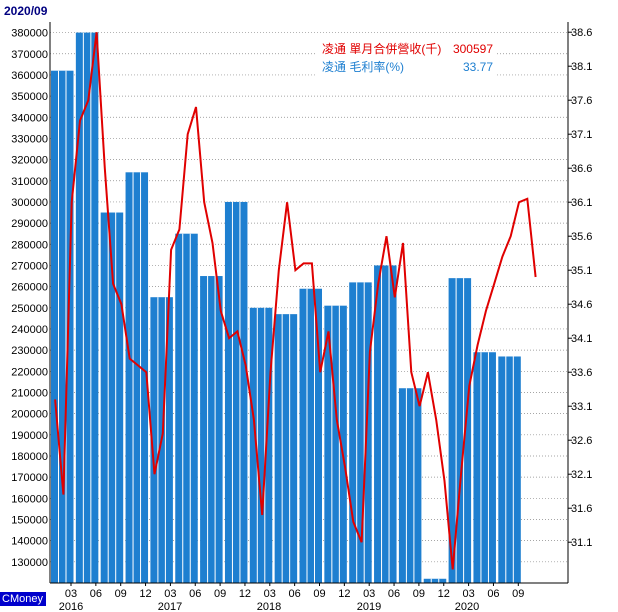  Describe the element at coordinates (29, 330) in the screenshot. I see `y-left-tick-label: 240000` at that location.